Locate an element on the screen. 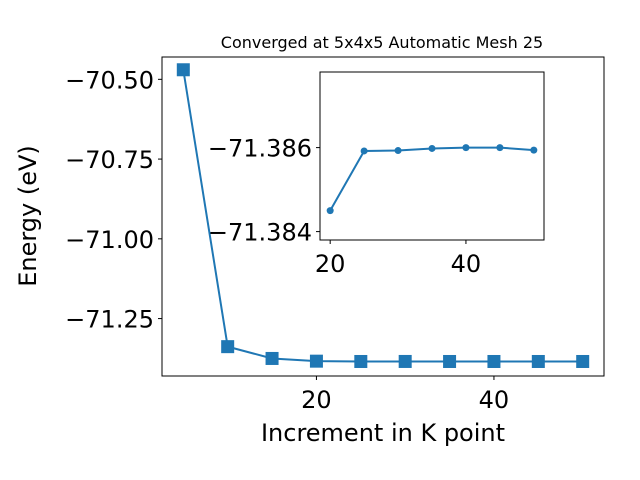 The height and width of the screenshot is (480, 640). y-tick-label: −71.00 is located at coordinates (109, 240).